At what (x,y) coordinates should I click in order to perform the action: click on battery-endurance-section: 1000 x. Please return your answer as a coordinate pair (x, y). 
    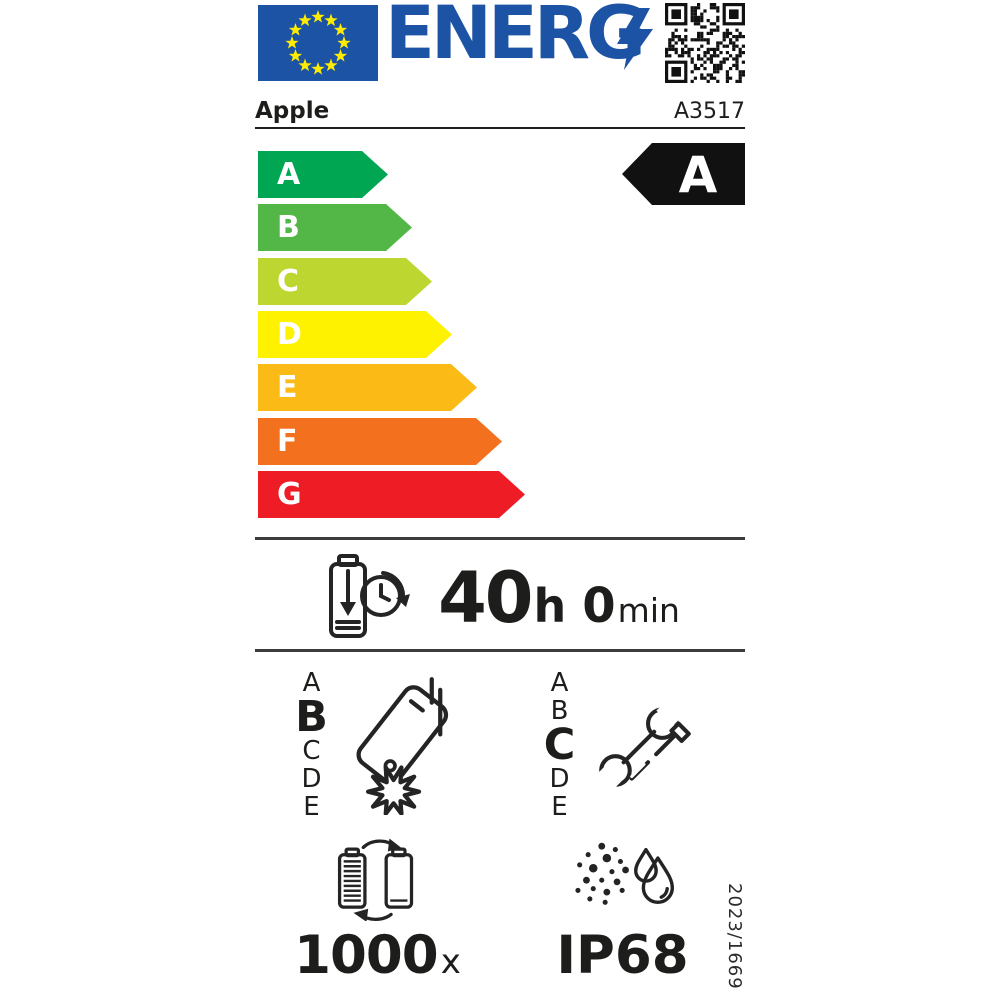
    Looking at the image, I should click on (377, 911).